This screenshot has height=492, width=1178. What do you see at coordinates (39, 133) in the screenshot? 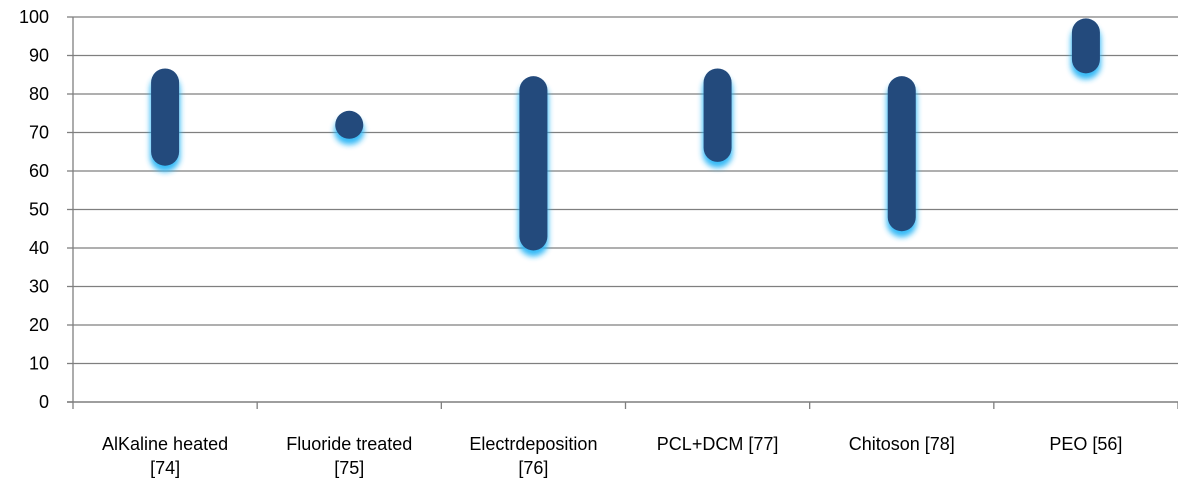
I see `y-tick-label: 70` at bounding box center [39, 133].